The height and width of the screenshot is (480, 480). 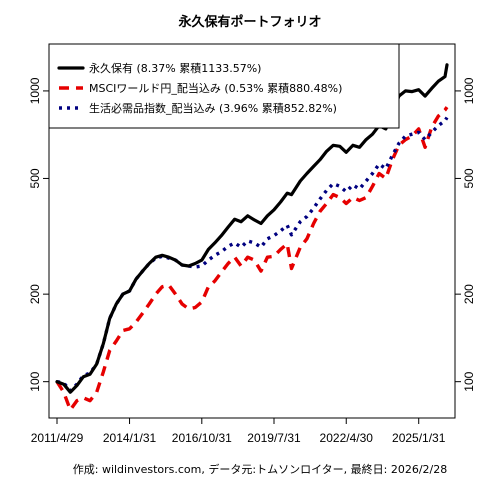 I want to click on x-tick-label: 2014/1/31, so click(x=130, y=438).